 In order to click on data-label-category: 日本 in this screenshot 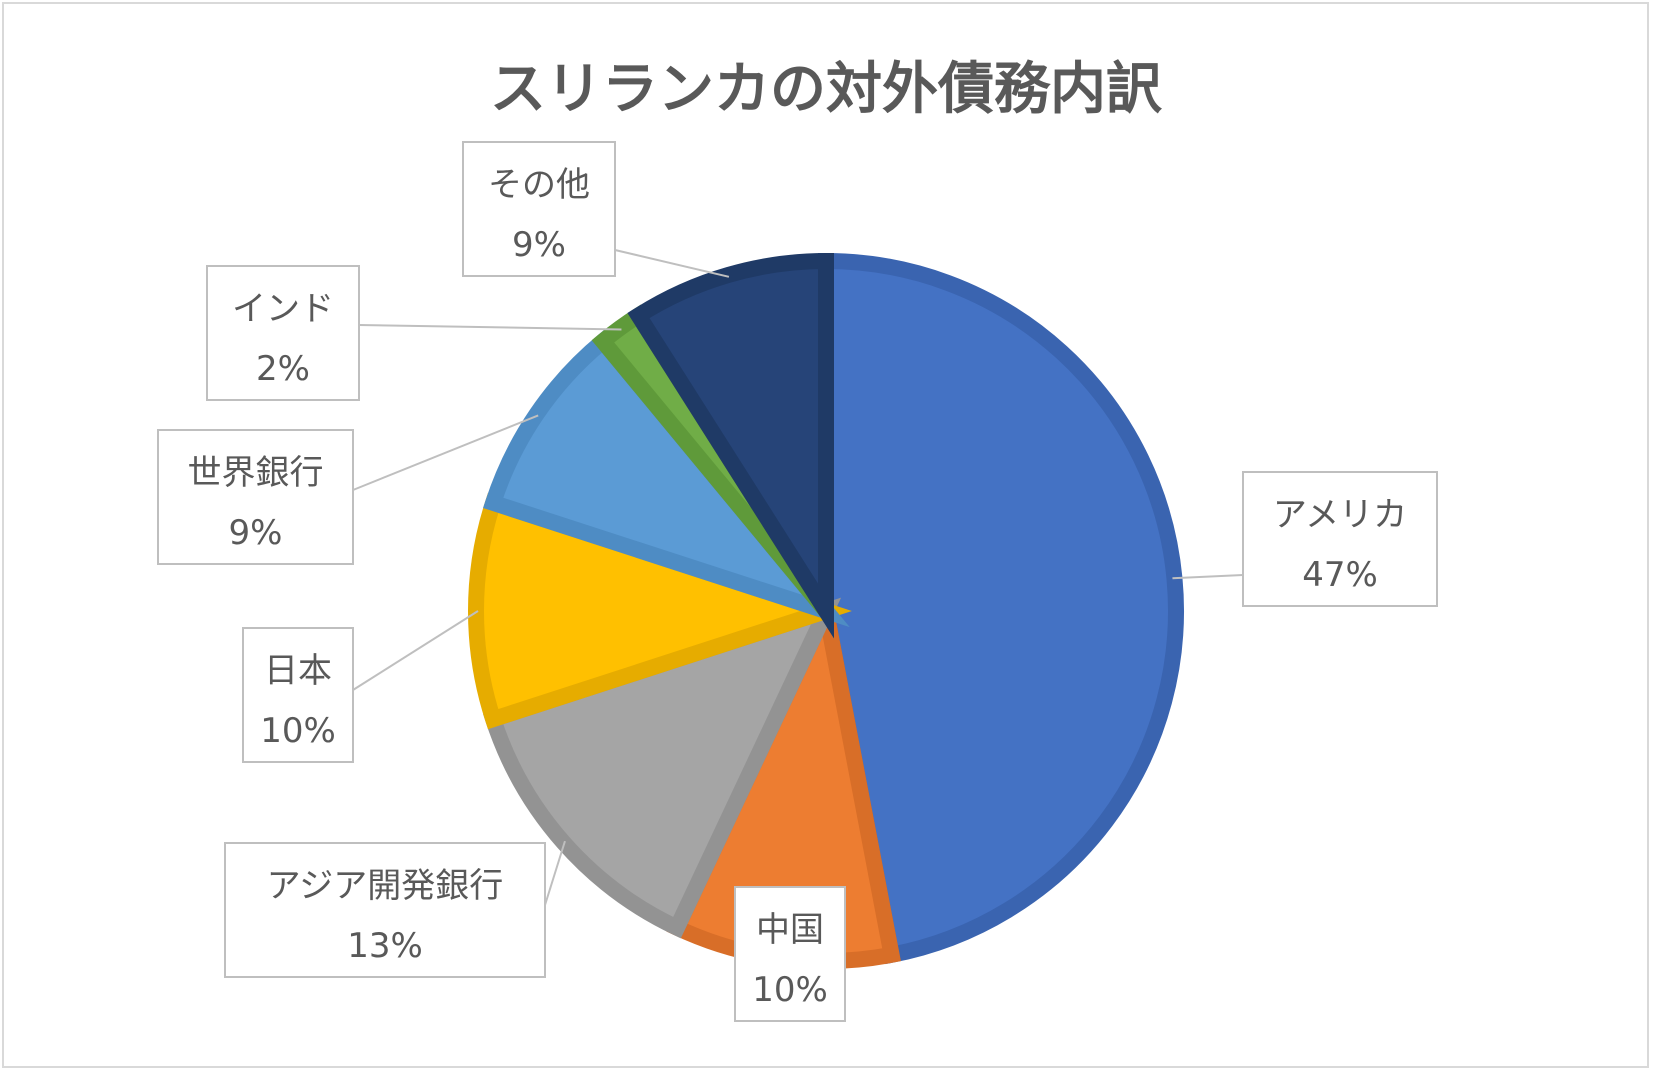, I will do `click(298, 671)`.